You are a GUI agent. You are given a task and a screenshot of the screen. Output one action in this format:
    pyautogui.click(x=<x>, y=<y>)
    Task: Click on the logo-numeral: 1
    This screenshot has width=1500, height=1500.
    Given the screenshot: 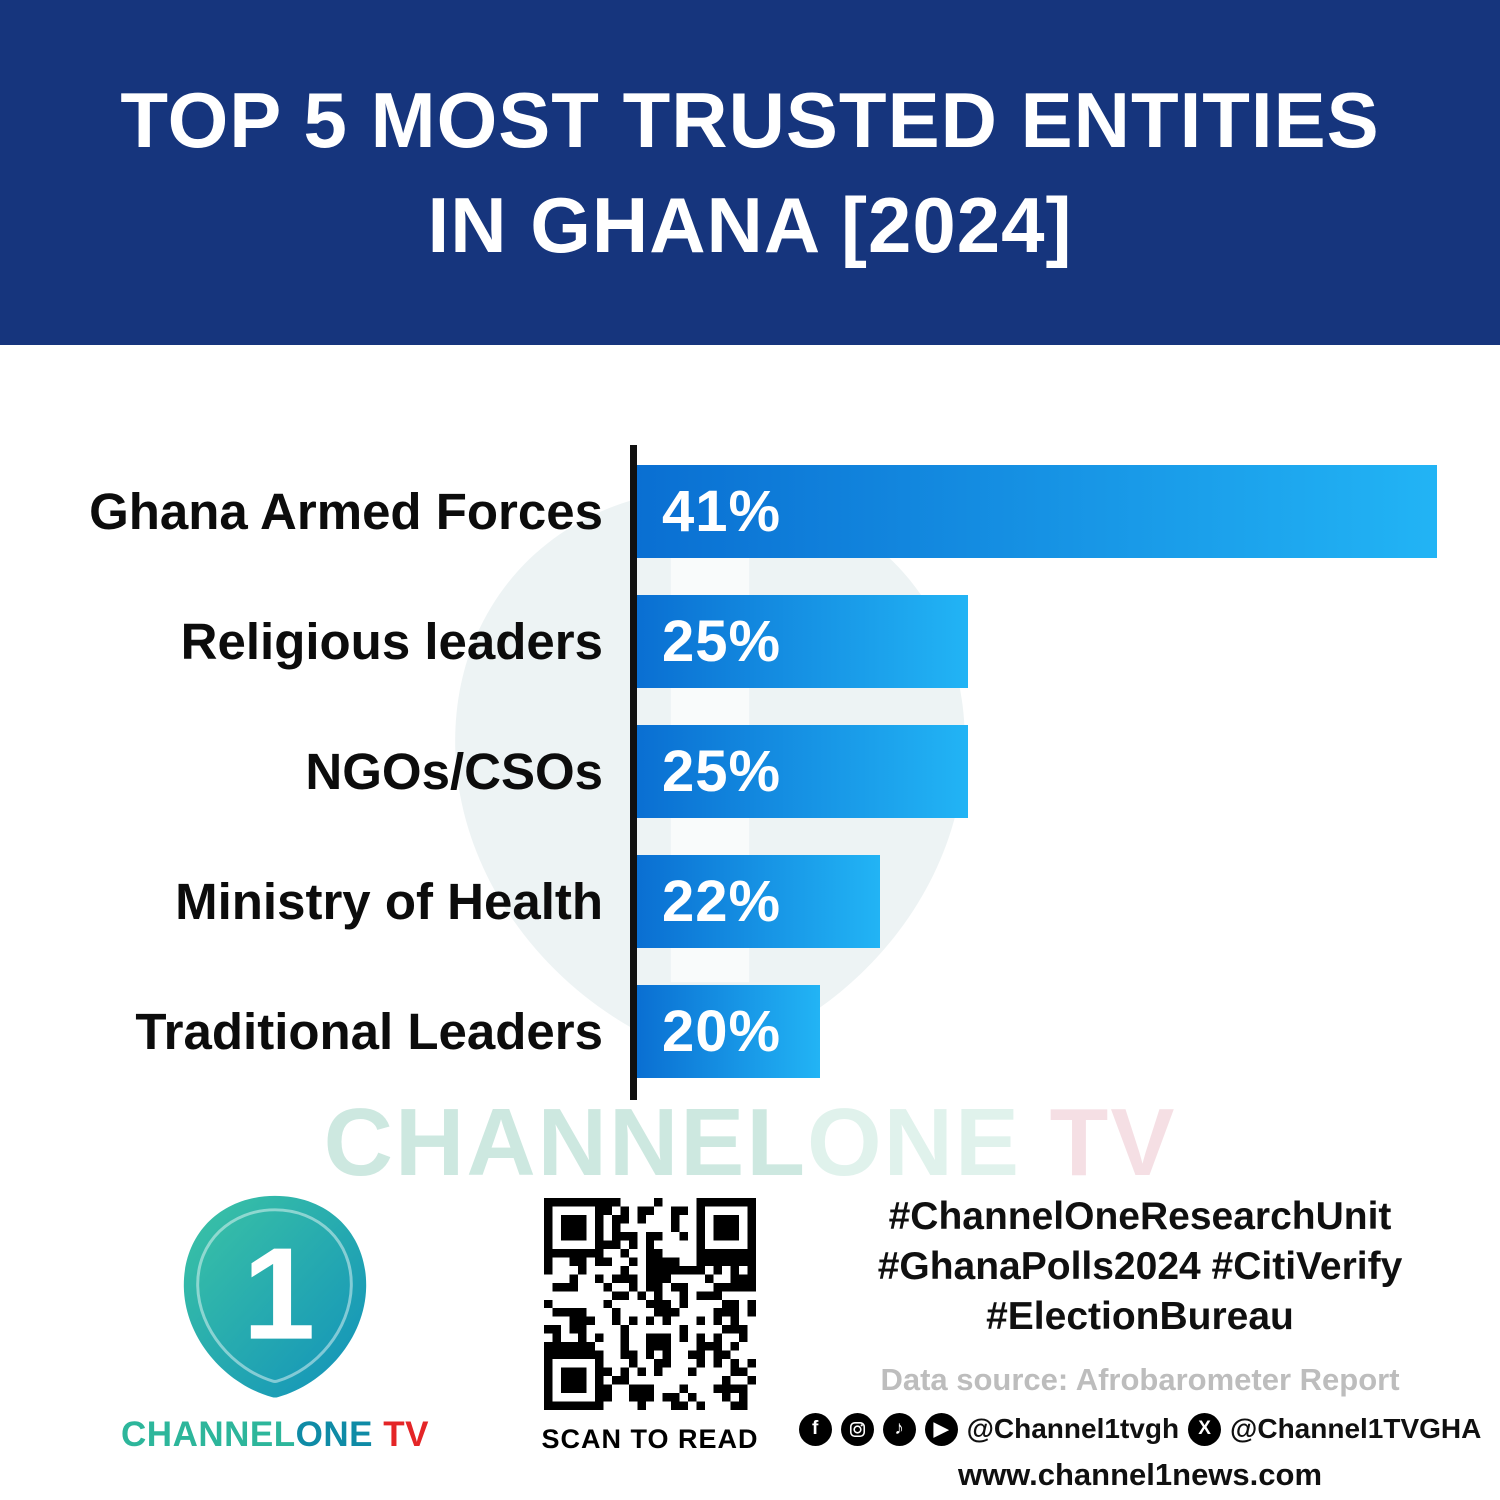 What is the action you would take?
    pyautogui.click(x=279, y=1294)
    